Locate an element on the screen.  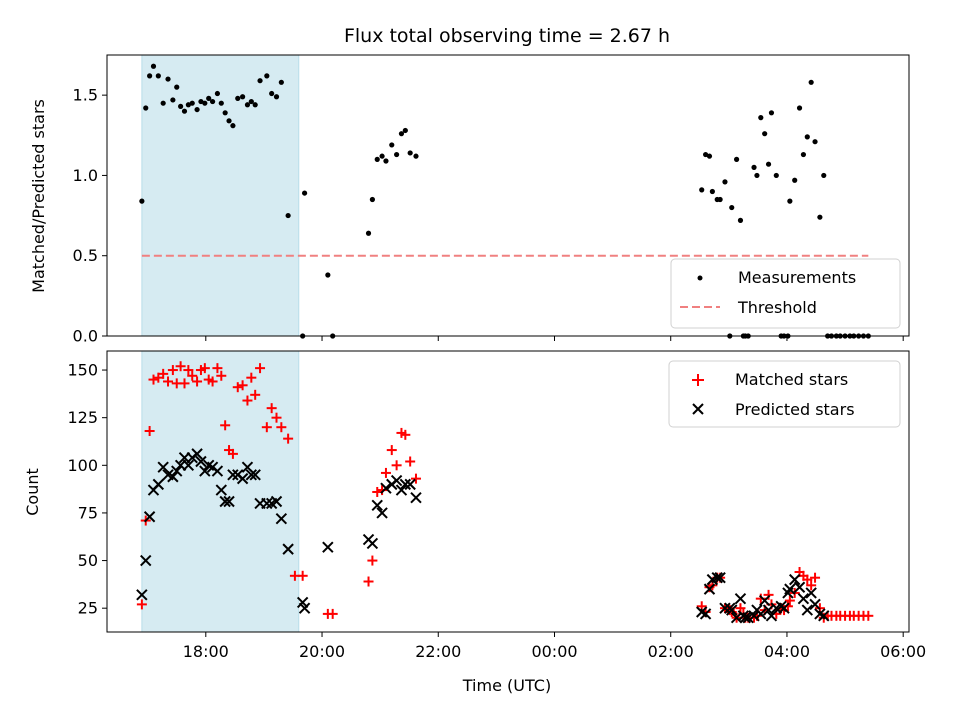
count-x-tick-label: 20:00 is located at coordinates (322, 651).